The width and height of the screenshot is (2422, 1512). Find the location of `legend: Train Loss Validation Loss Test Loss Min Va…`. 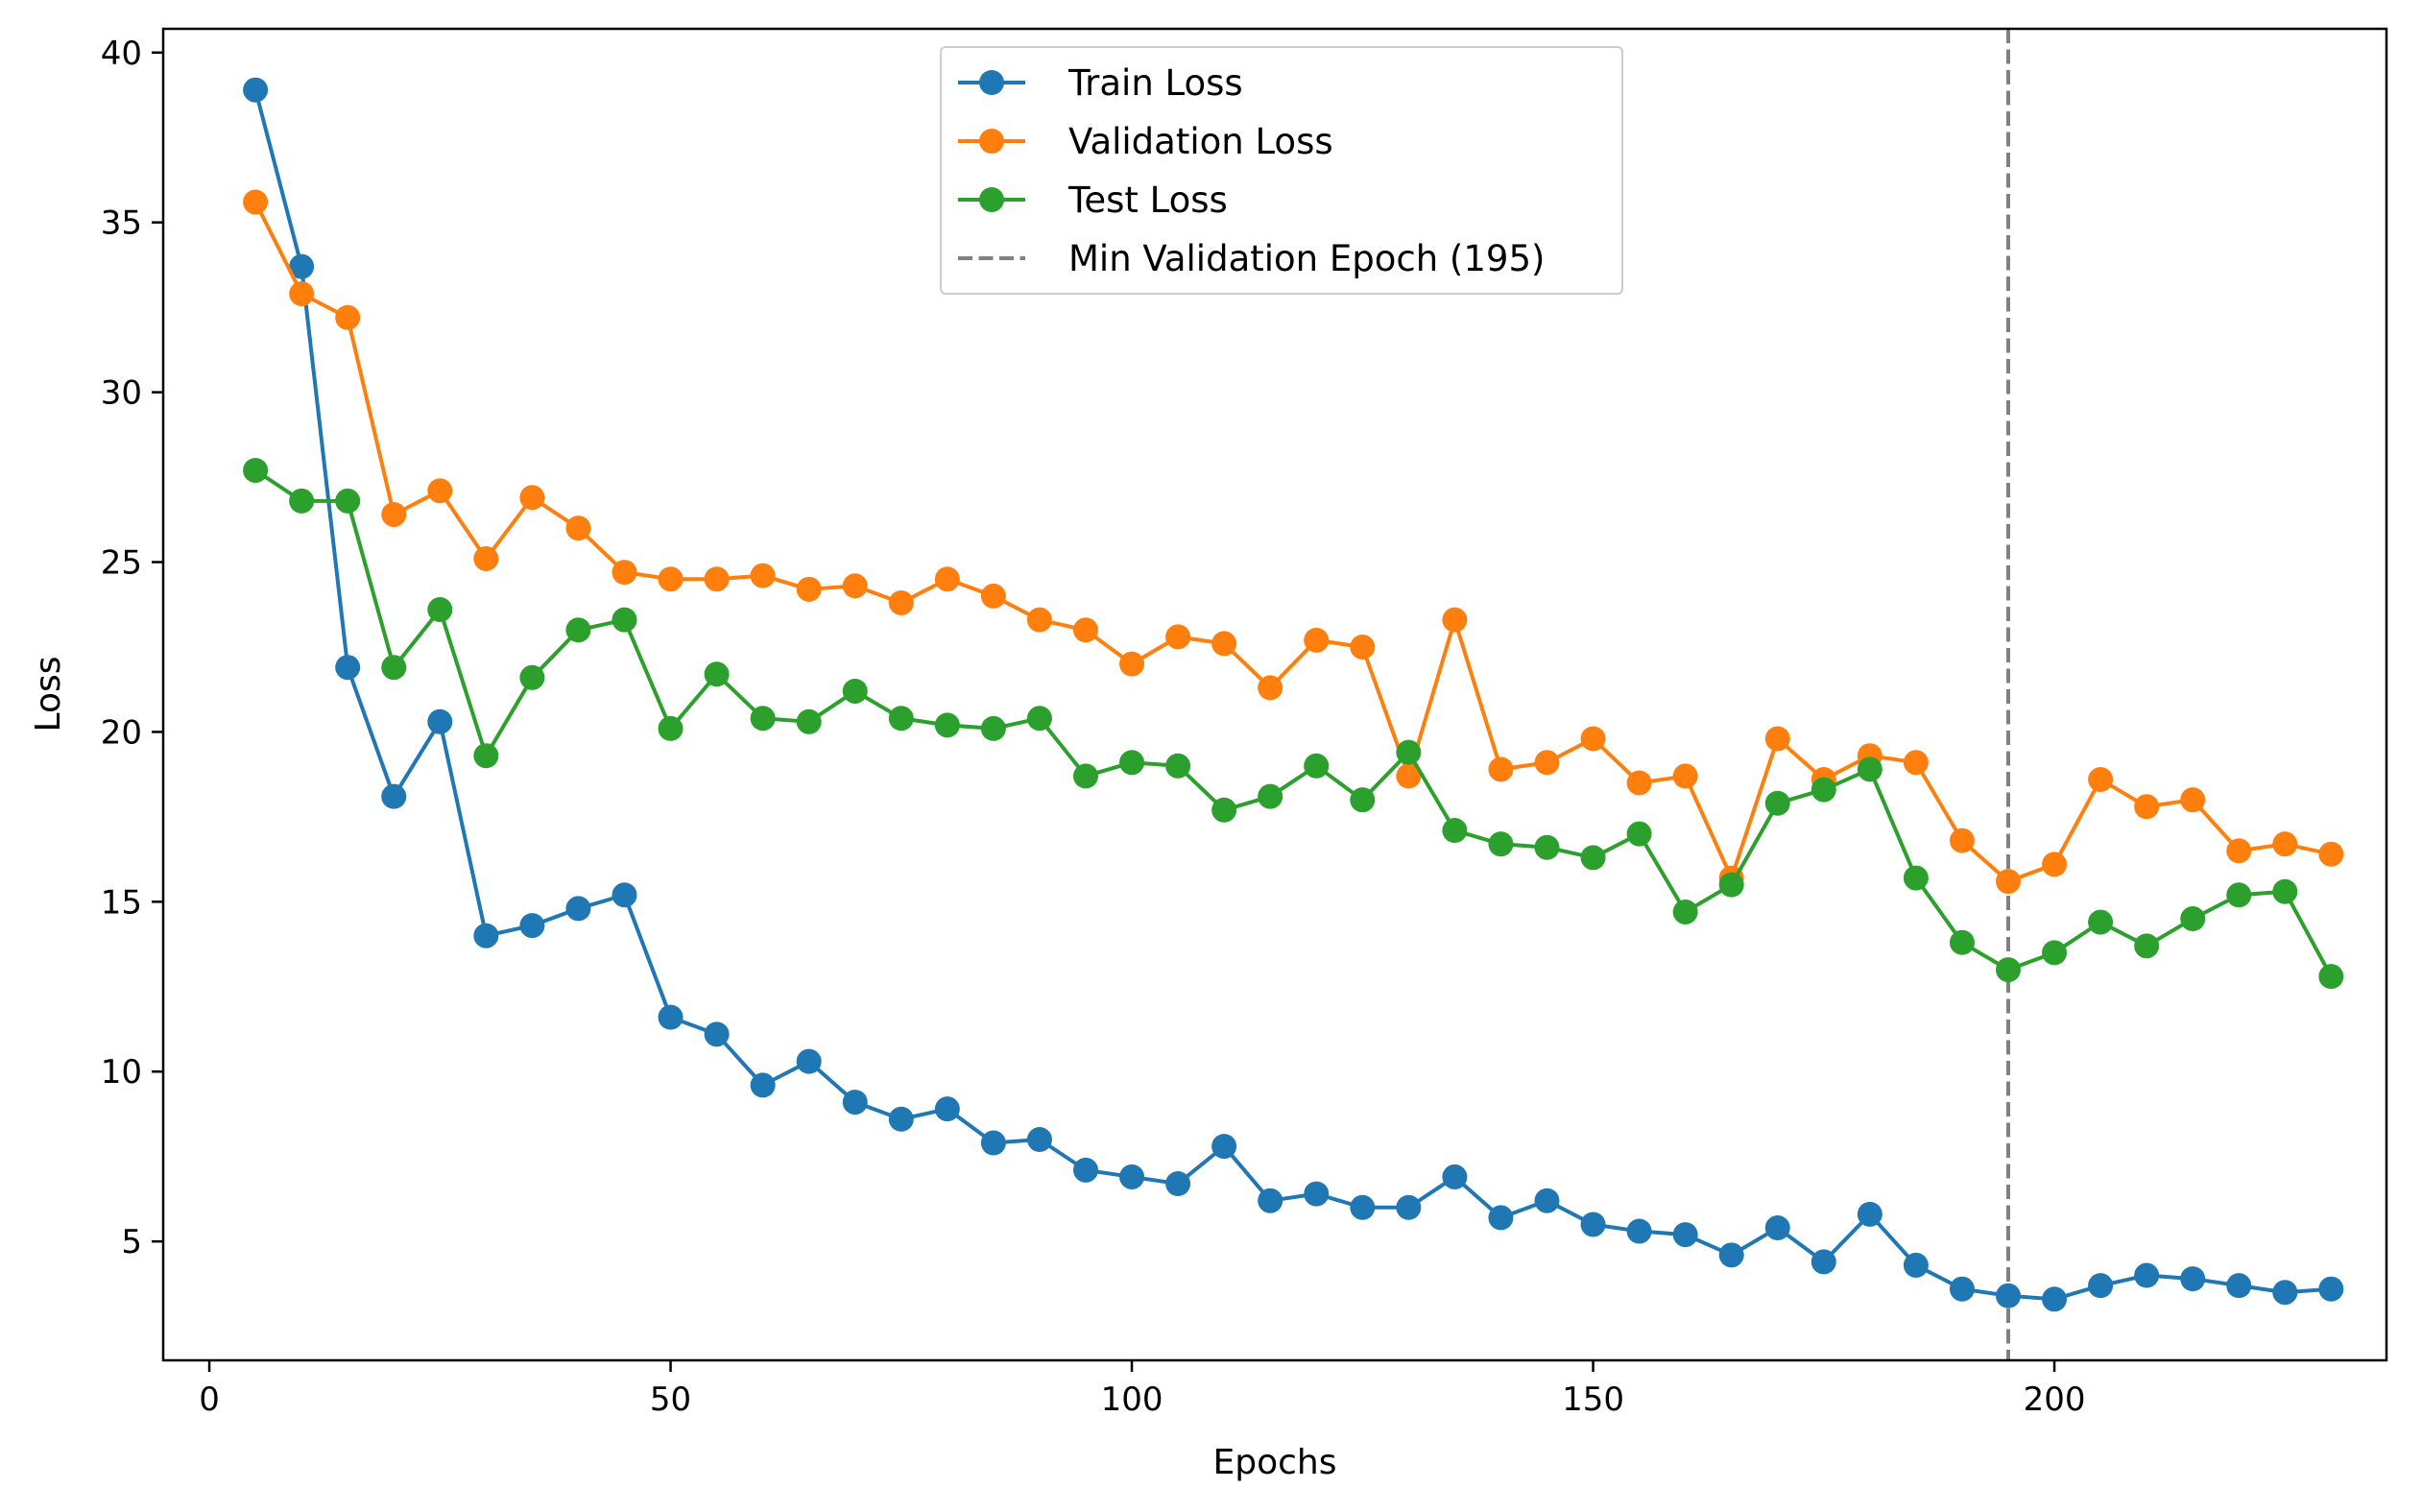

legend: Train Loss Validation Loss Test Loss Min Va… is located at coordinates (1281, 170).